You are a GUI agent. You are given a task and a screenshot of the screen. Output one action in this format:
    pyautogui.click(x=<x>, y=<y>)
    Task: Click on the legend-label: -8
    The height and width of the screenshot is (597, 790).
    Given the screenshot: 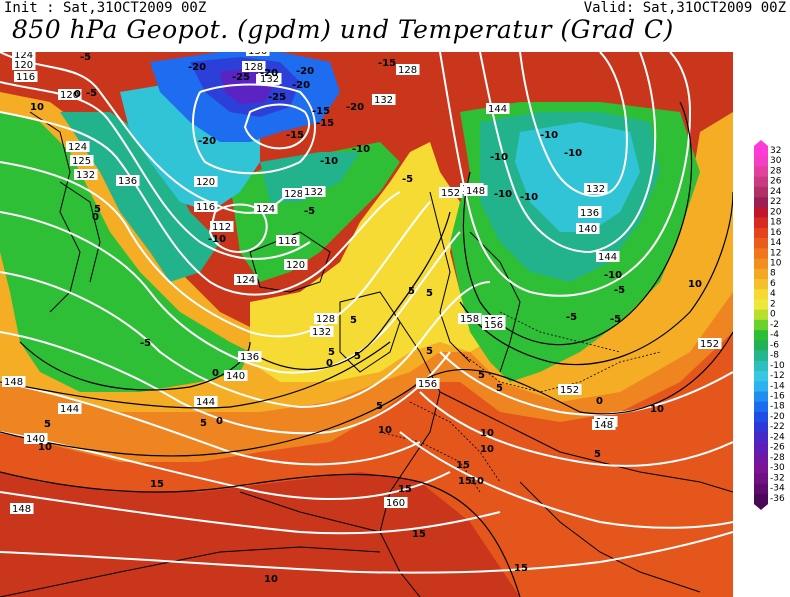 What is the action you would take?
    pyautogui.click(x=774, y=356)
    